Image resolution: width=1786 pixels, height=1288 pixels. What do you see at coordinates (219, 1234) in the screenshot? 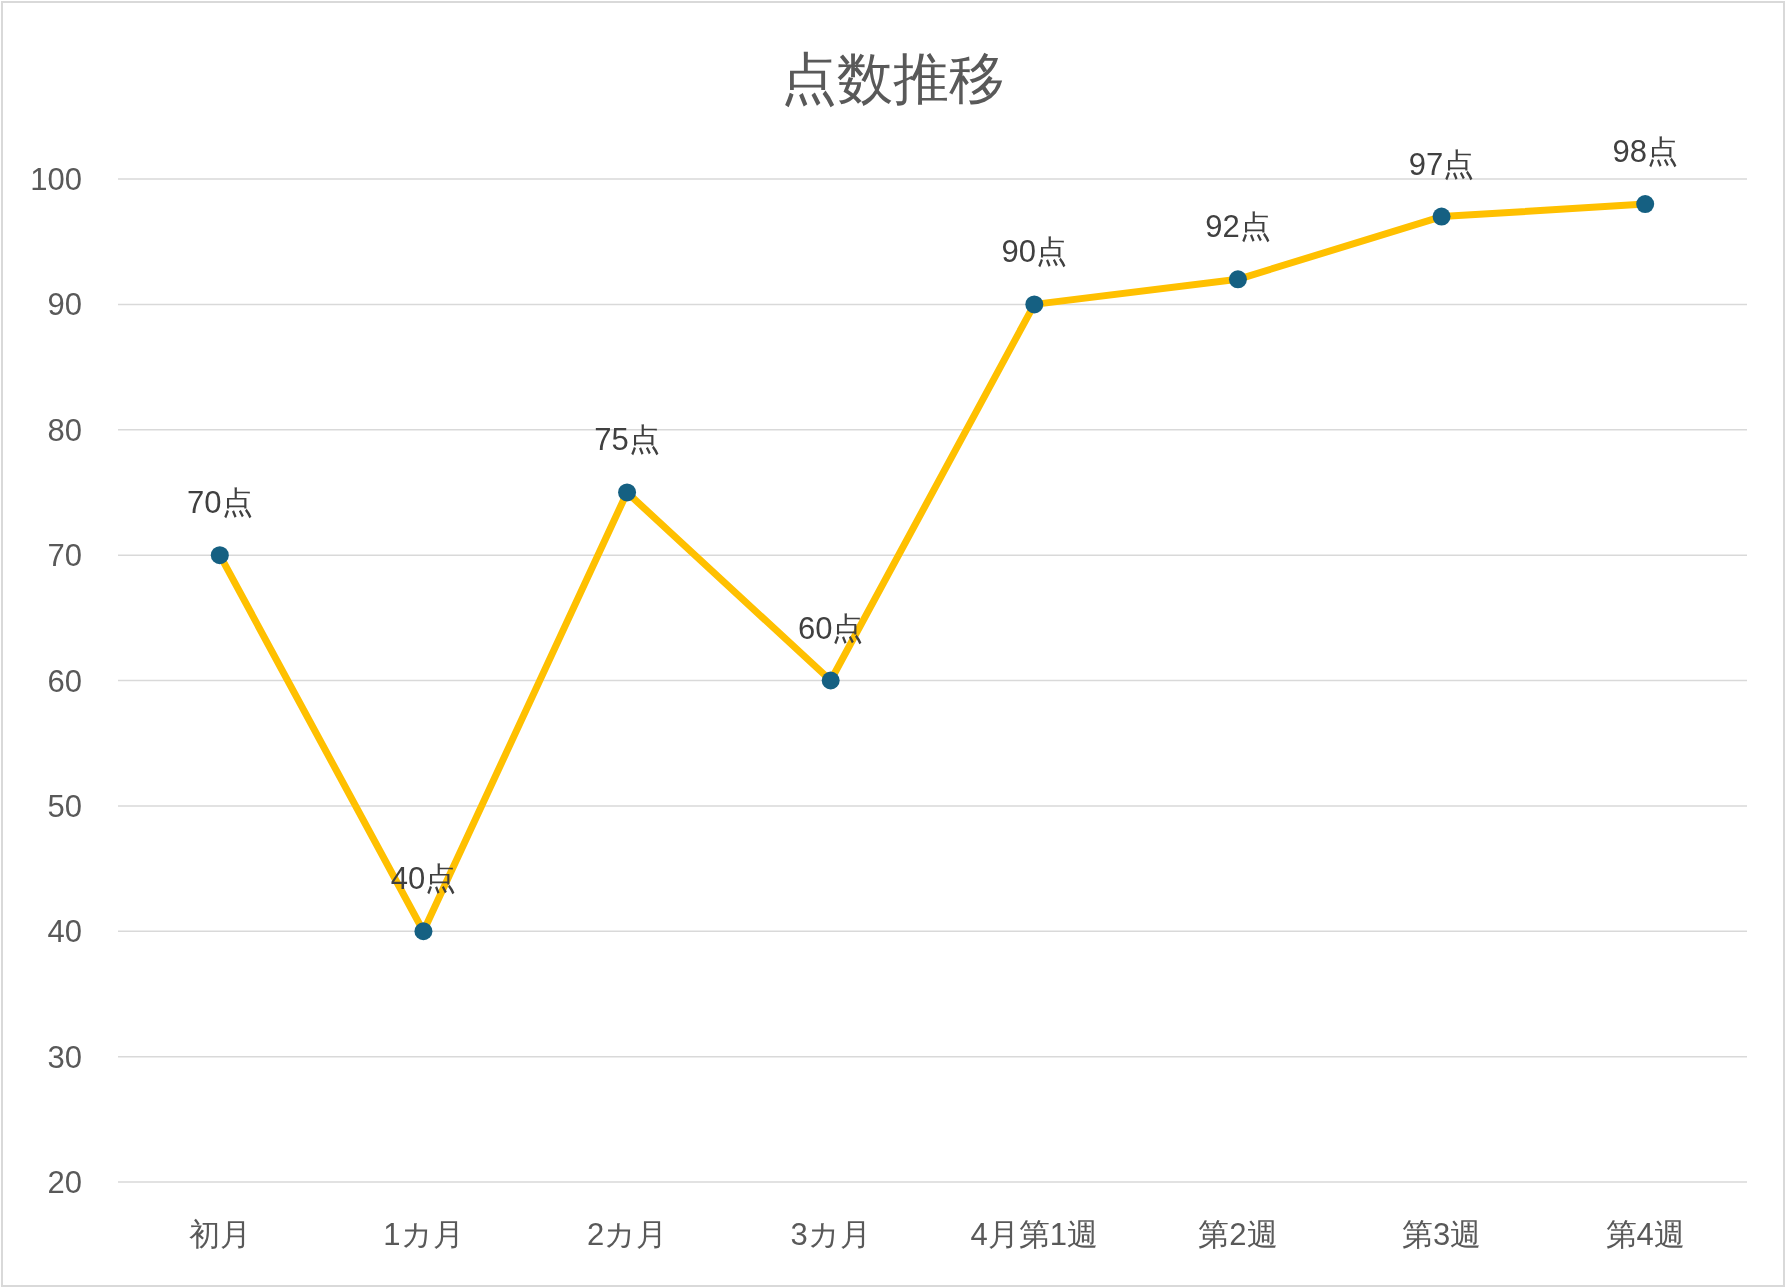
I see `x-tick-label: 初月` at bounding box center [219, 1234].